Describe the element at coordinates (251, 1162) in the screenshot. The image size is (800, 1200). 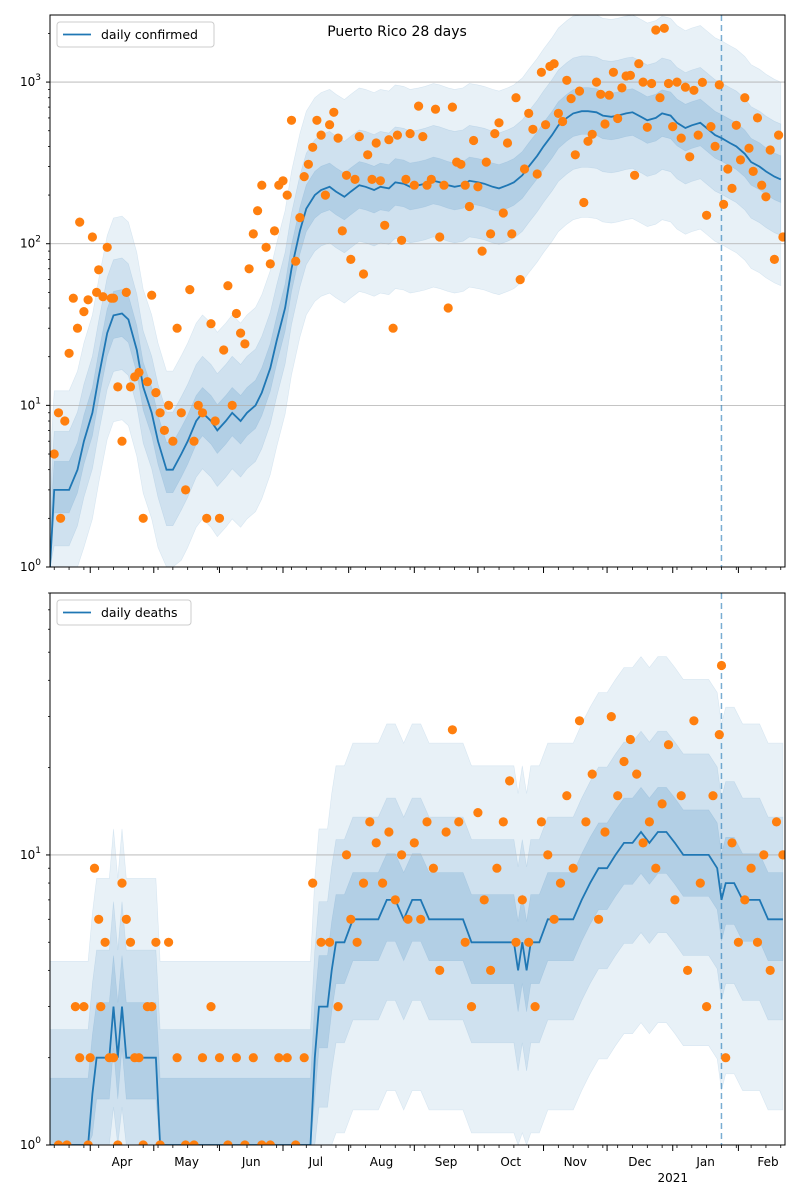
I see `x-tick-label: Jun` at that location.